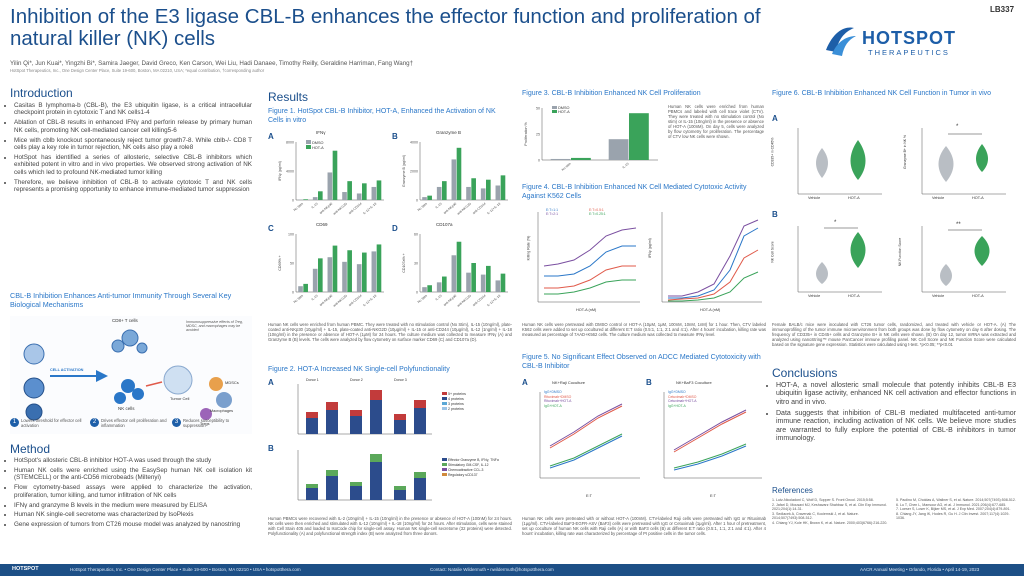 The width and height of the screenshot is (1024, 576). I want to click on fig3-proliferation-chart: 0 25 50 No stim IL-15 Proliferation %, so click(591, 139).